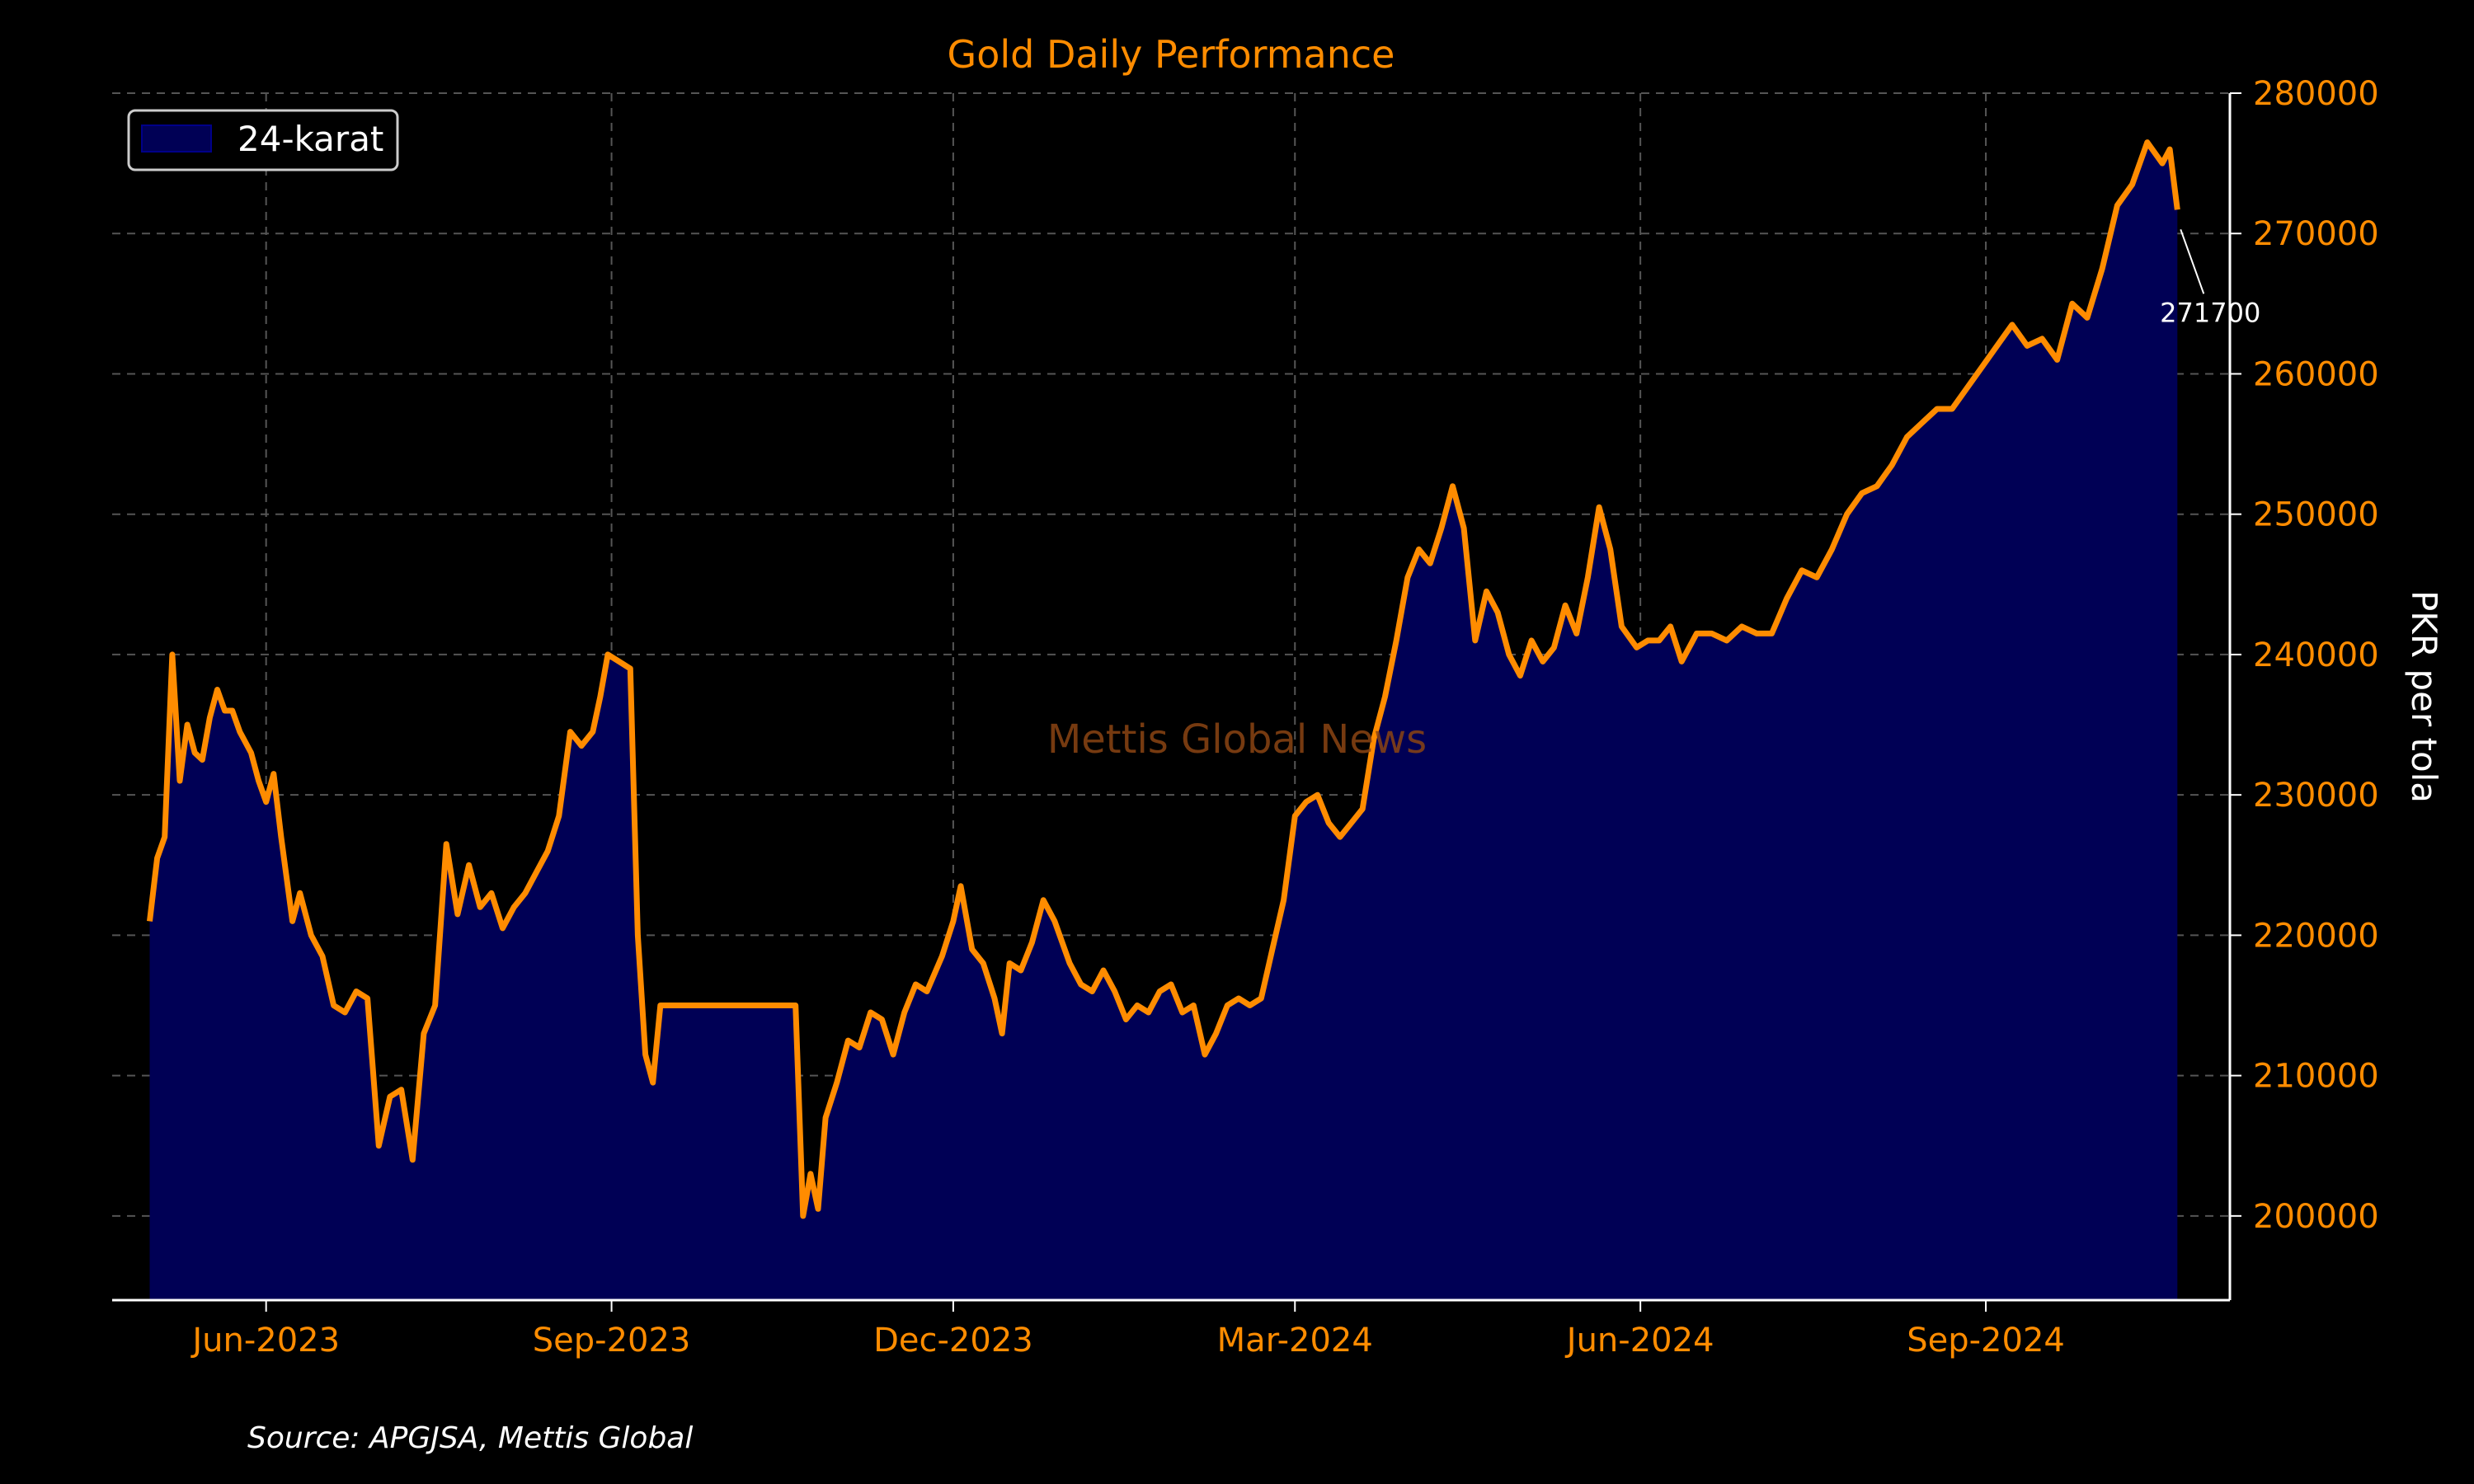 The width and height of the screenshot is (2474, 1484). Describe the element at coordinates (1237, 739) in the screenshot. I see `watermark: Mettis Global News` at that location.